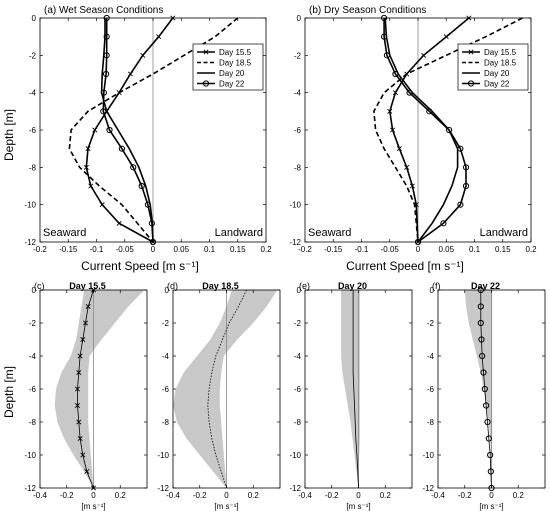  What do you see at coordinates (9, 135) in the screenshot?
I see `top-ylabel: Depth [m]` at bounding box center [9, 135].